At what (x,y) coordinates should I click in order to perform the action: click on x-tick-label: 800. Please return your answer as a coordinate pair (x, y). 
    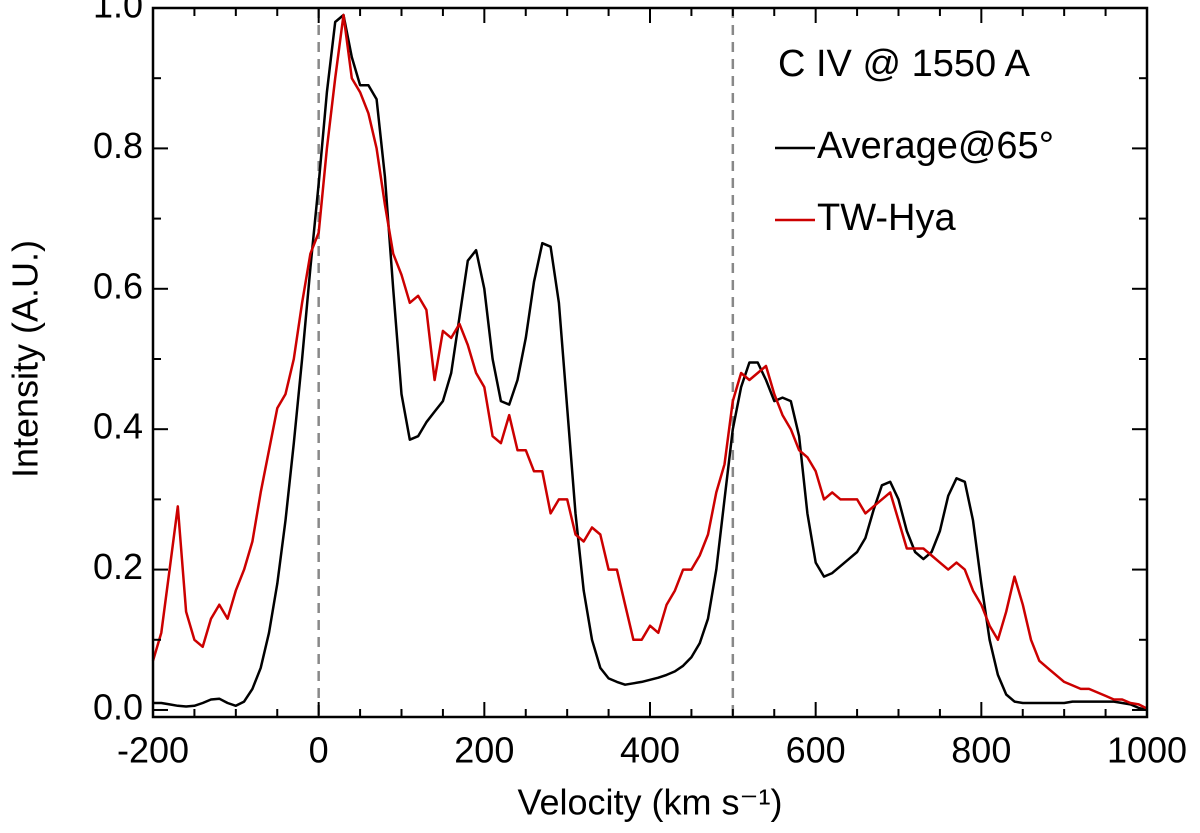
    Looking at the image, I should click on (981, 750).